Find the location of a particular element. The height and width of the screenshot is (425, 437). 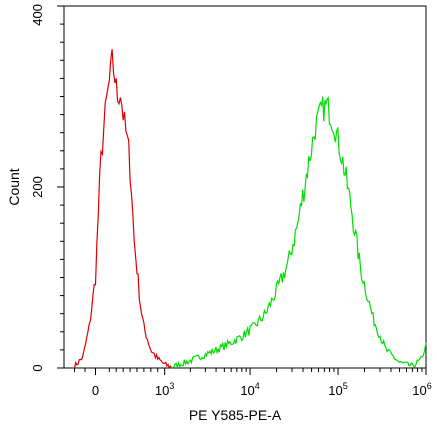

x-axis-title: PE Y585-PE-A is located at coordinates (235, 415).